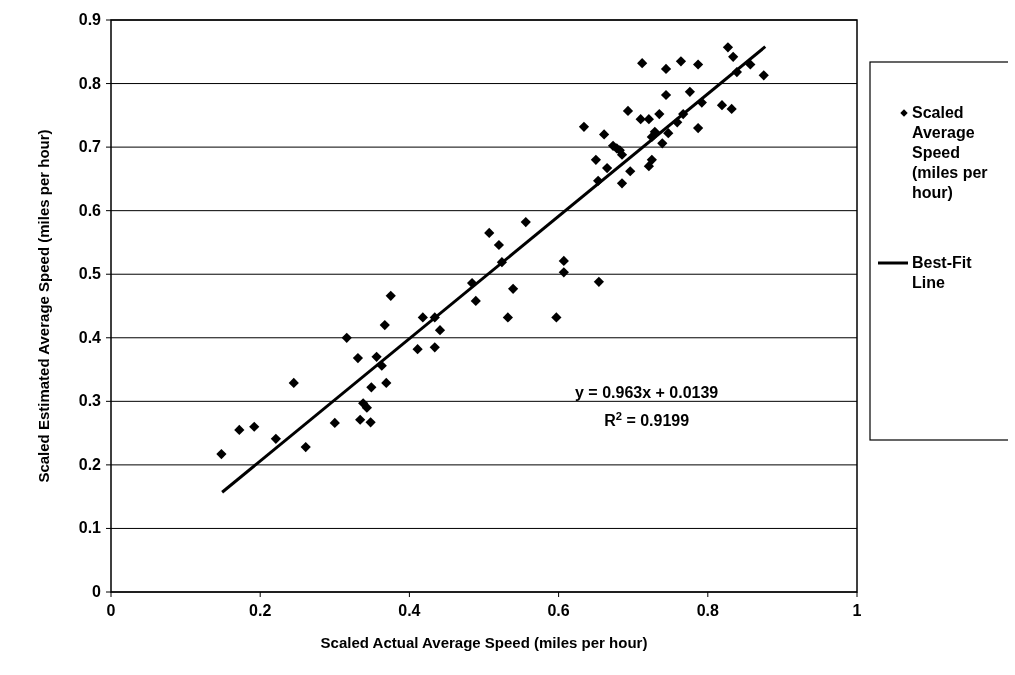 The width and height of the screenshot is (1015, 675). I want to click on x-tick-label: 0.8, so click(708, 610).